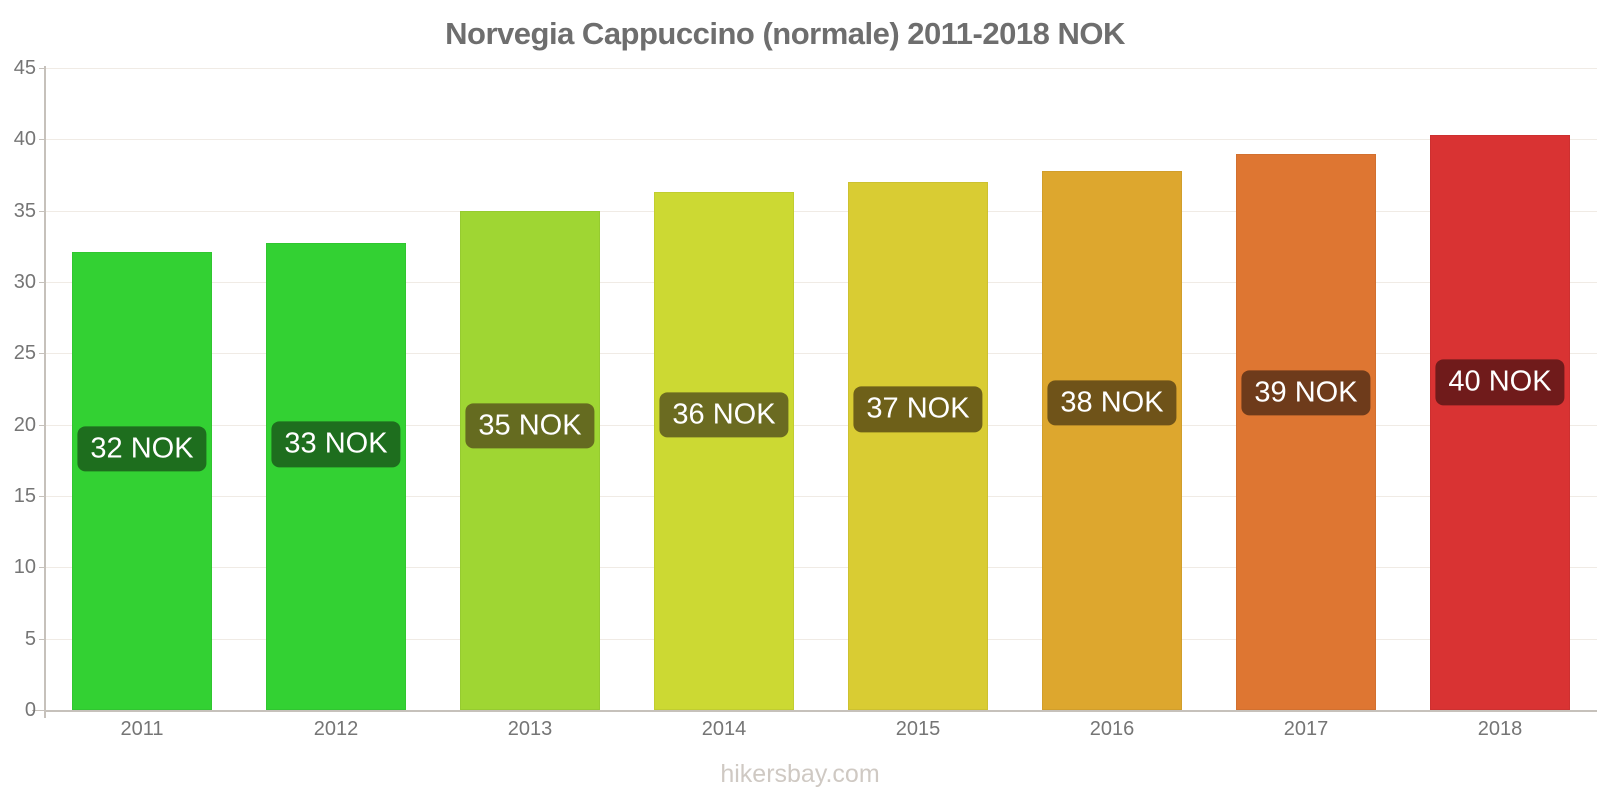 This screenshot has width=1600, height=800. I want to click on y-tick-label-35: 35, so click(24, 210).